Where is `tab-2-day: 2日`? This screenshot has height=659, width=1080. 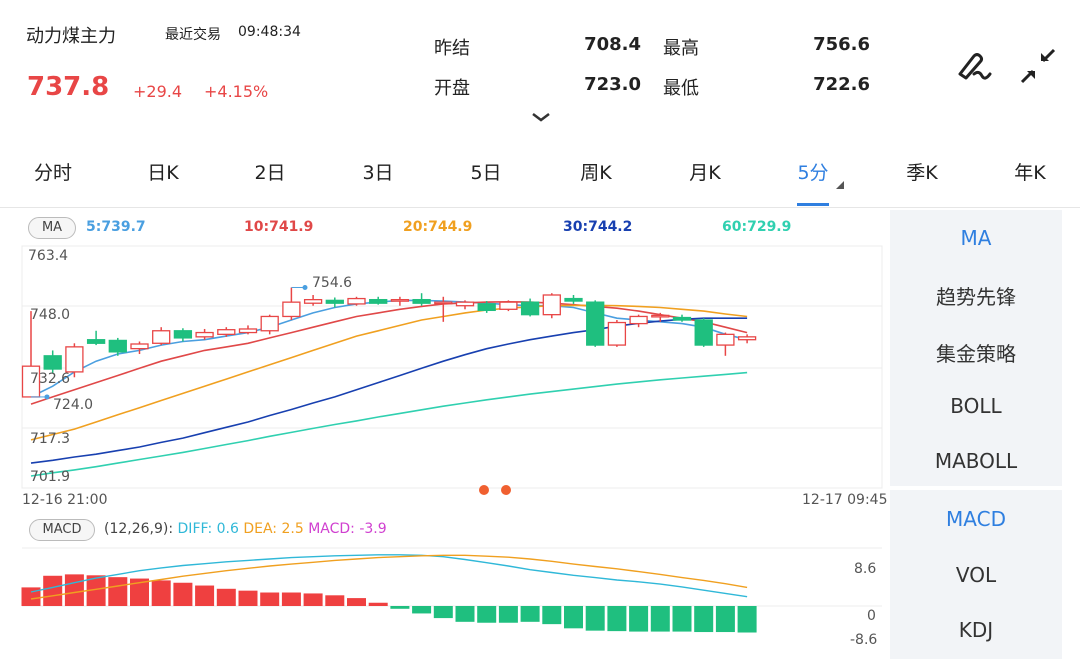 tab-2-day: 2日 is located at coordinates (270, 173).